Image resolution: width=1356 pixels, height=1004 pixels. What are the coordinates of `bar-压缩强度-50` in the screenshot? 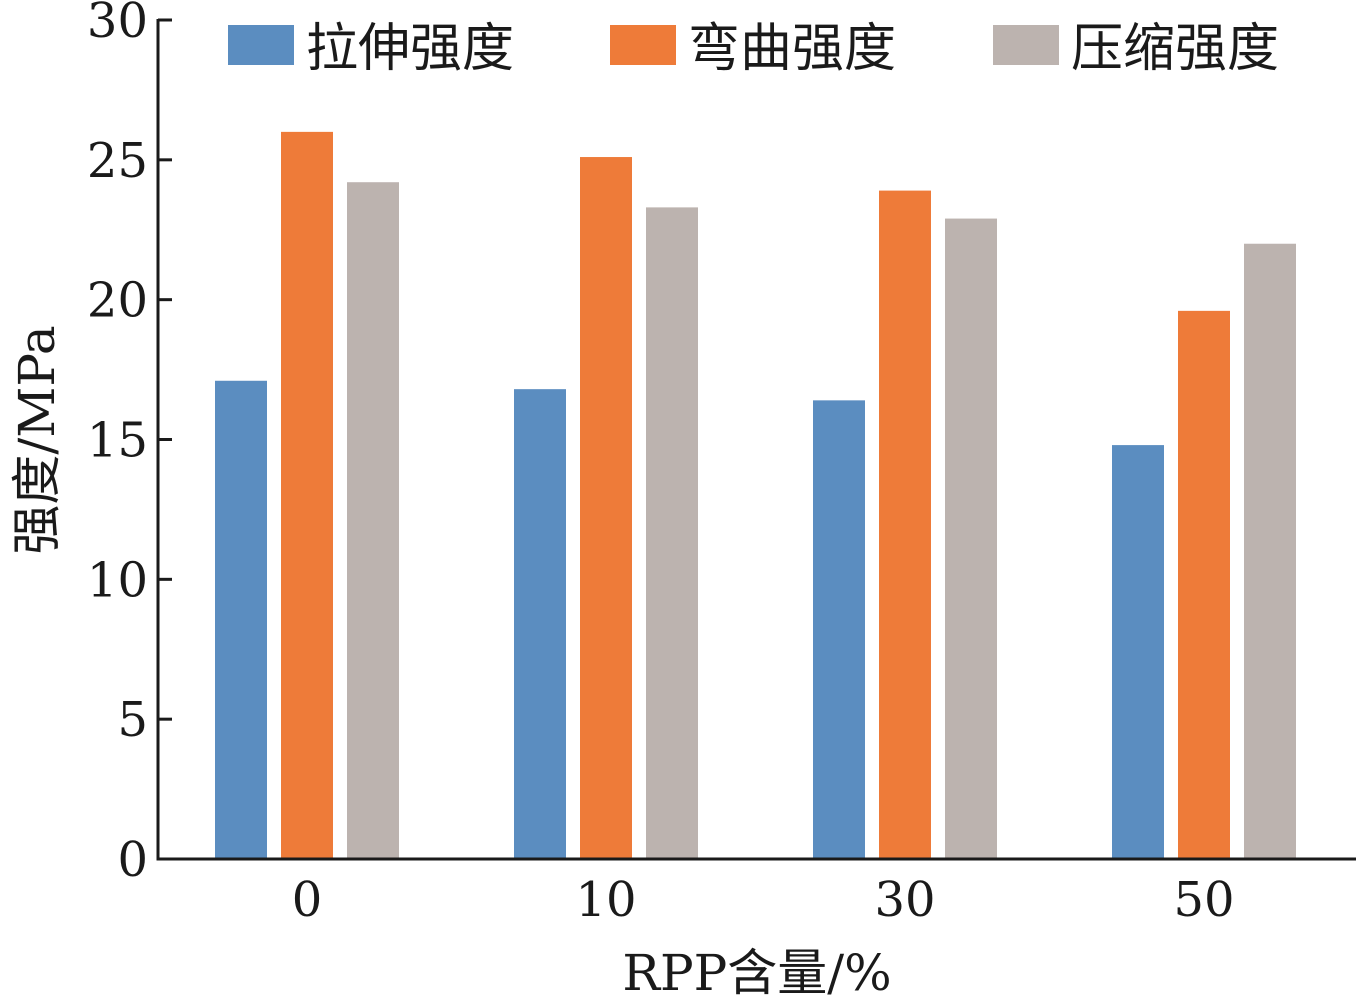 It's located at (1270, 551).